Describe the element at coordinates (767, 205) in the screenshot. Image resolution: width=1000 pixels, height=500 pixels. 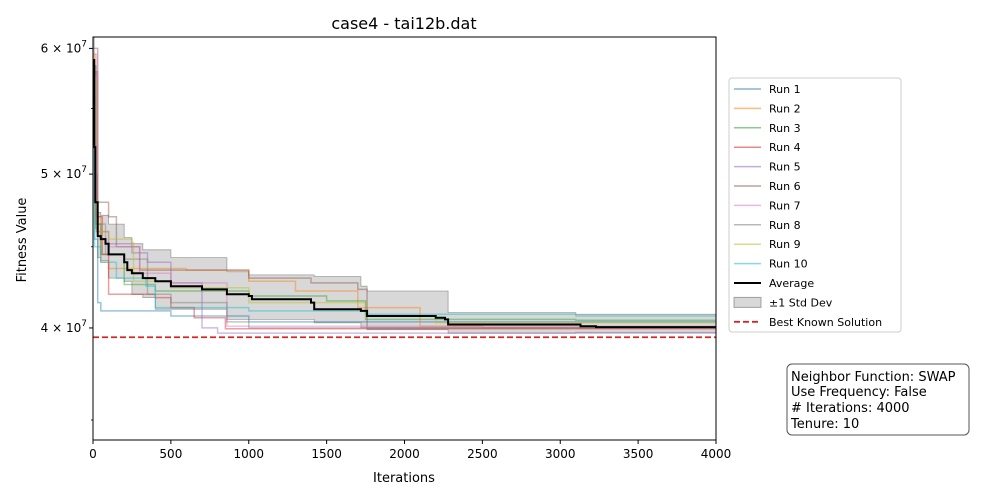
I see `legend-item-run-7: Run 7` at that location.